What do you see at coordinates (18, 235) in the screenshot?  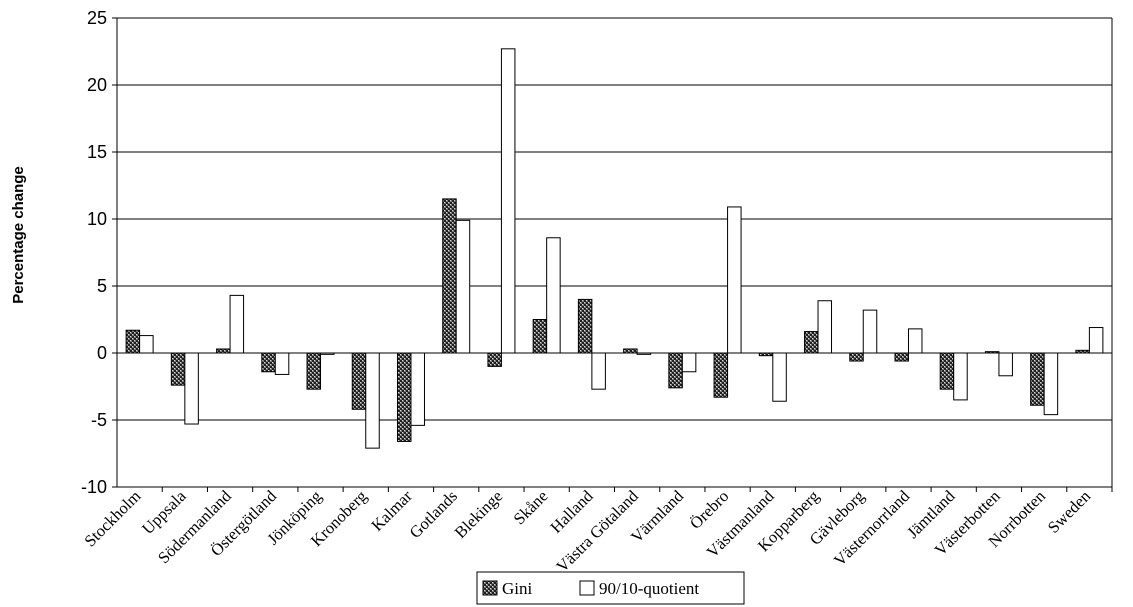 I see `y-axis-label: Percentage change` at bounding box center [18, 235].